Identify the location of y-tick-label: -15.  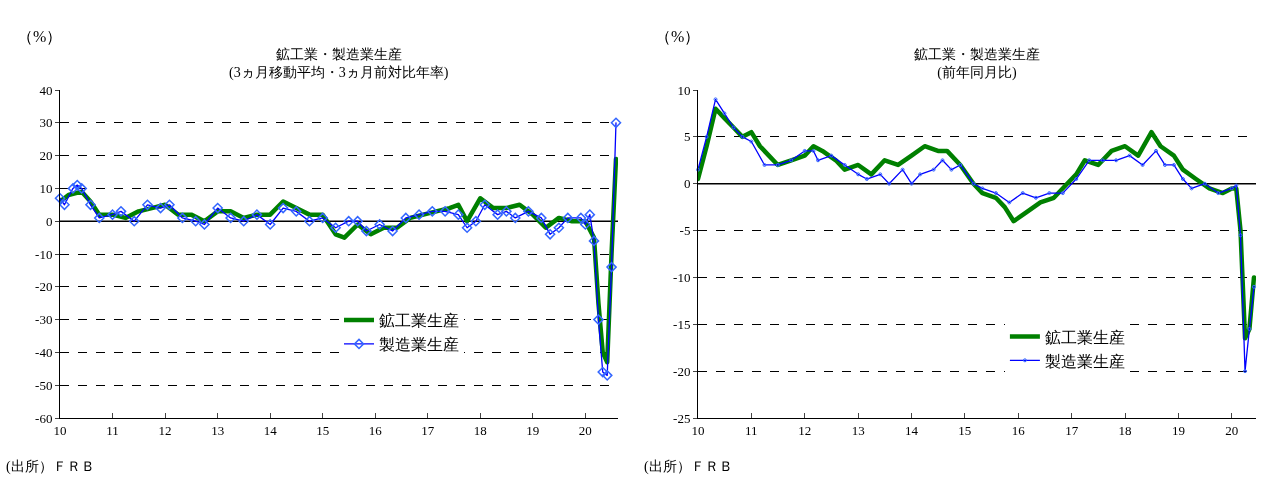
(682, 324).